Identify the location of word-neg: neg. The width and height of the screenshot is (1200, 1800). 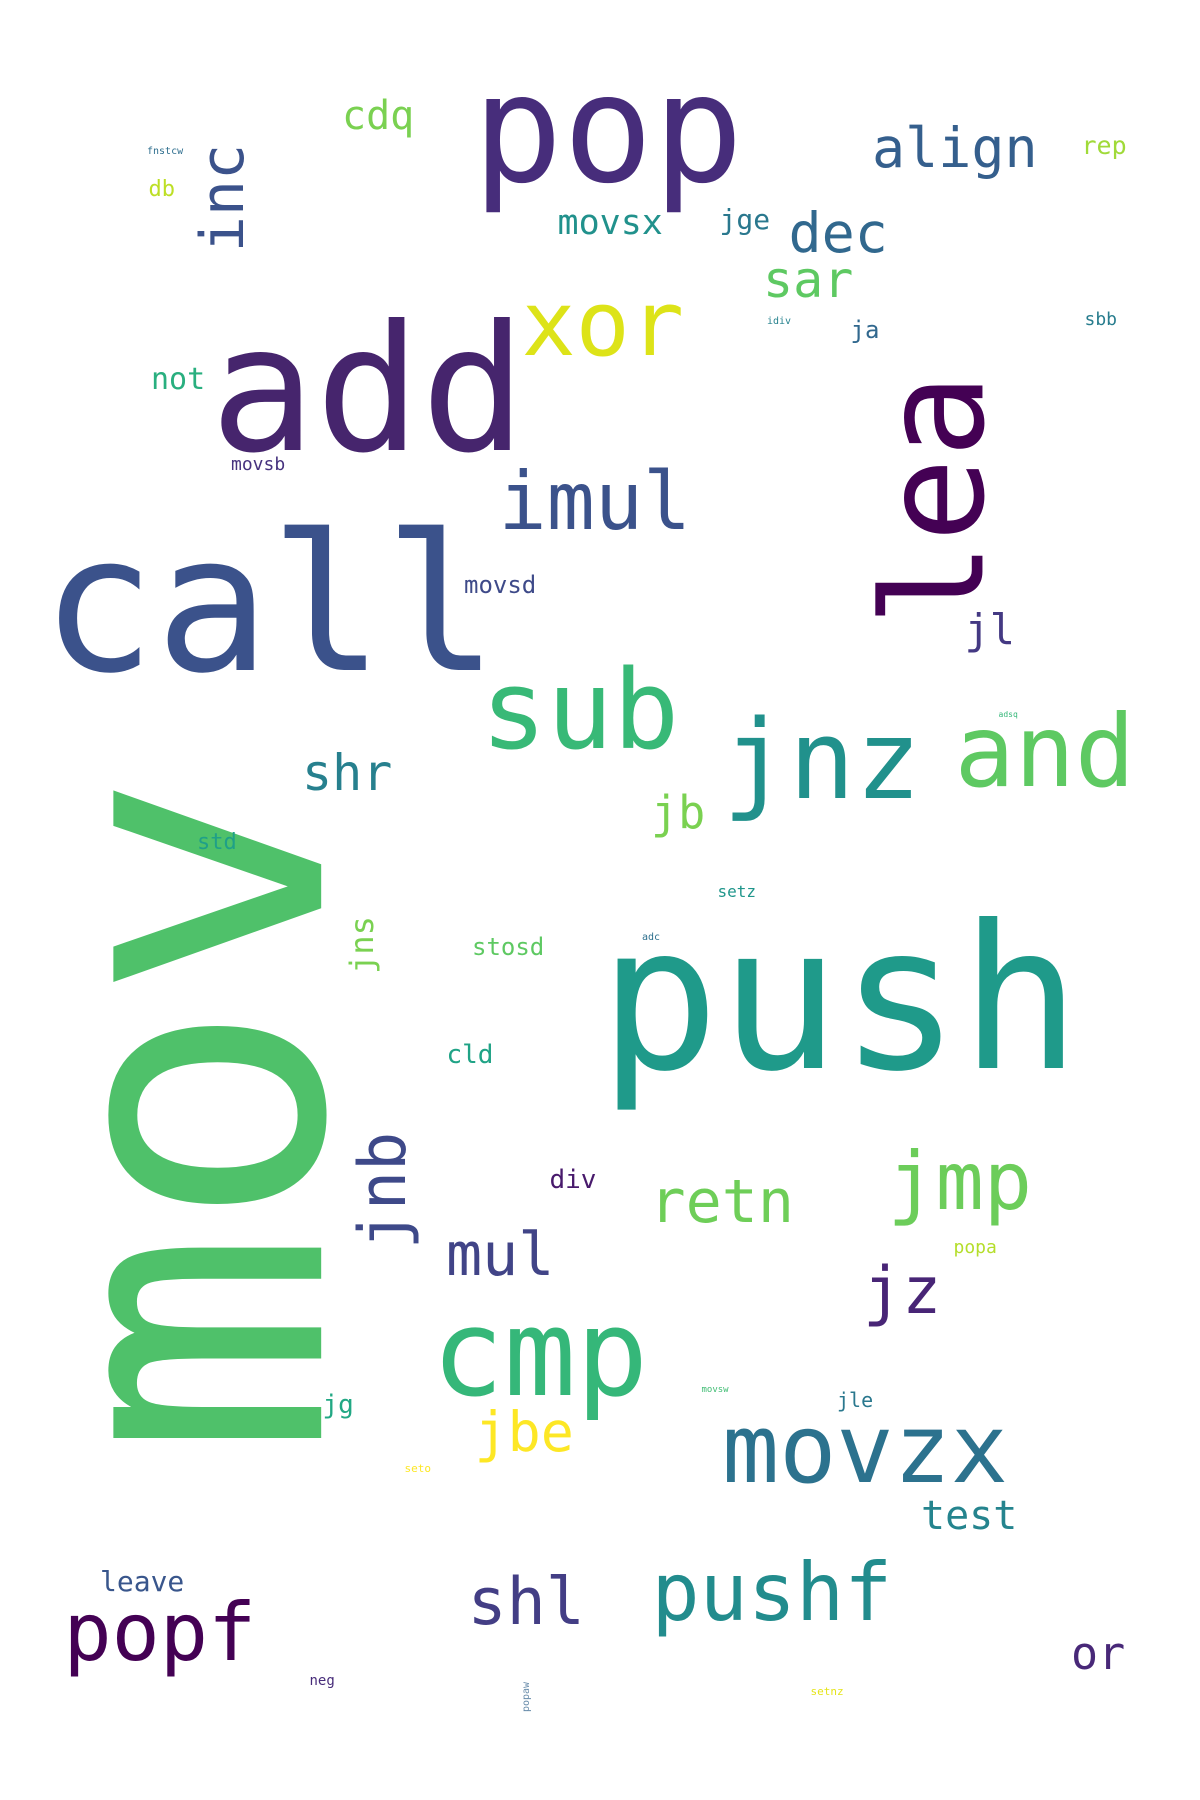
(322, 1681).